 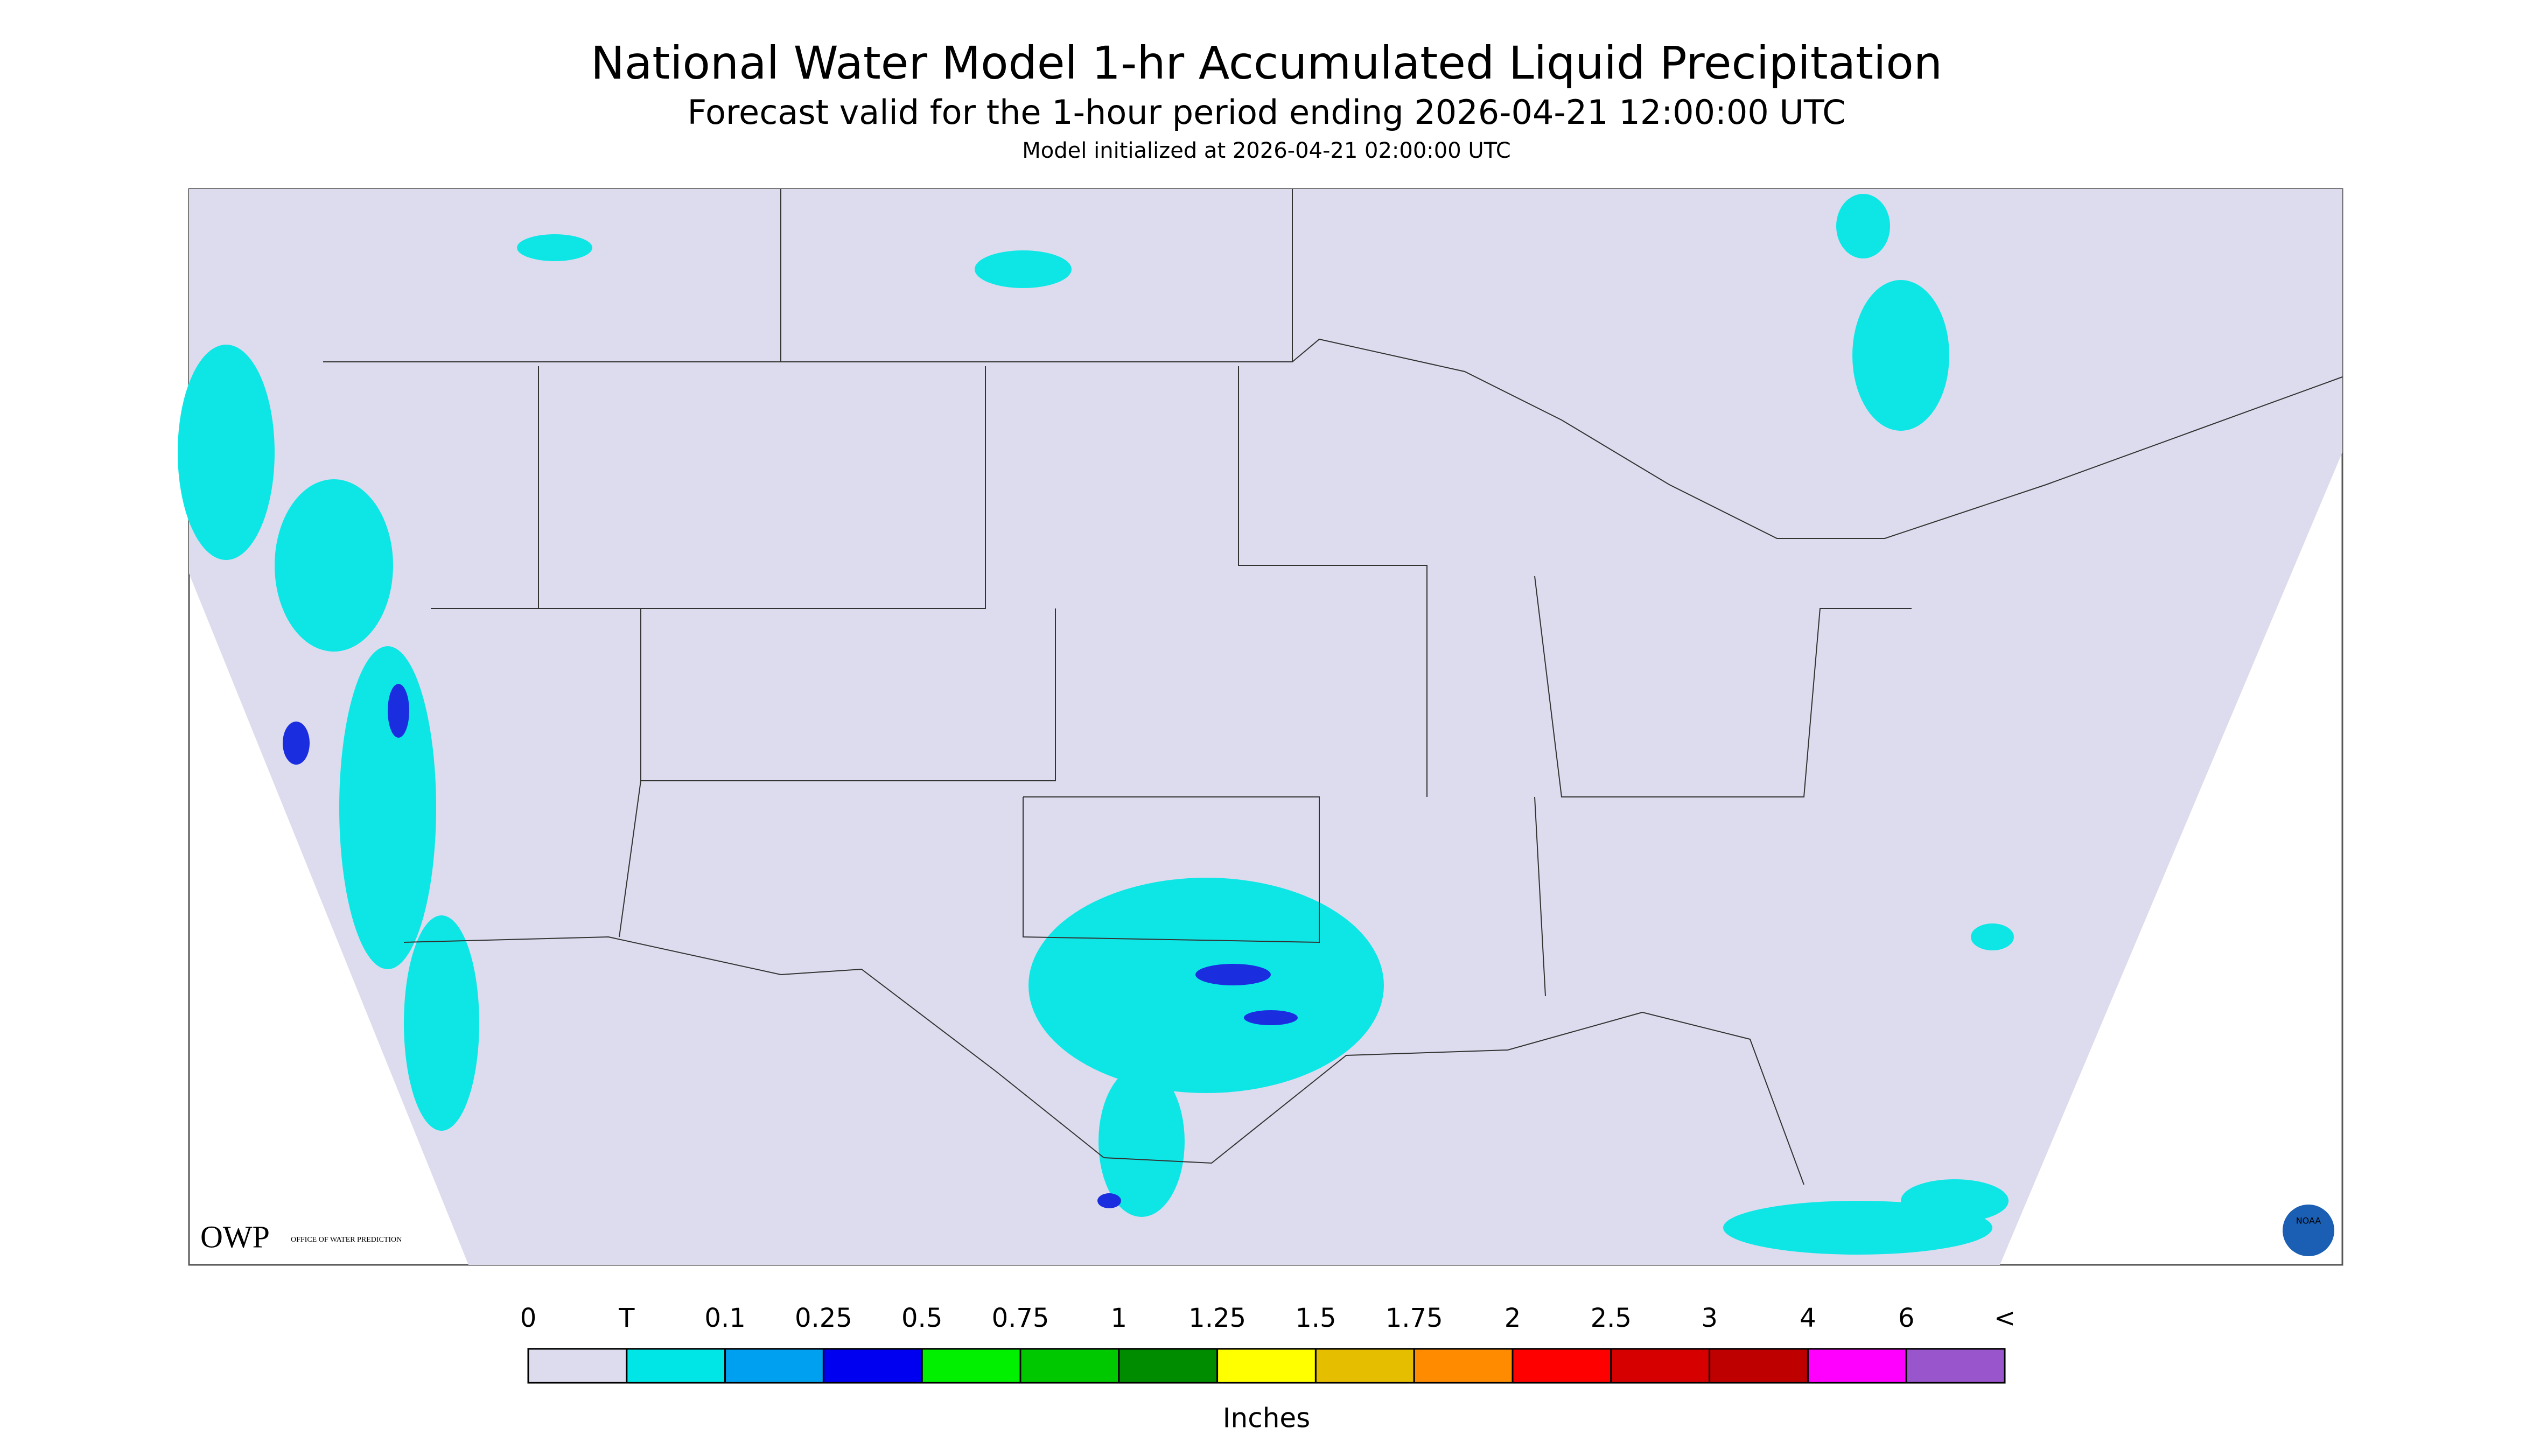 What do you see at coordinates (1709, 1318) in the screenshot?
I see `legend-label: 3` at bounding box center [1709, 1318].